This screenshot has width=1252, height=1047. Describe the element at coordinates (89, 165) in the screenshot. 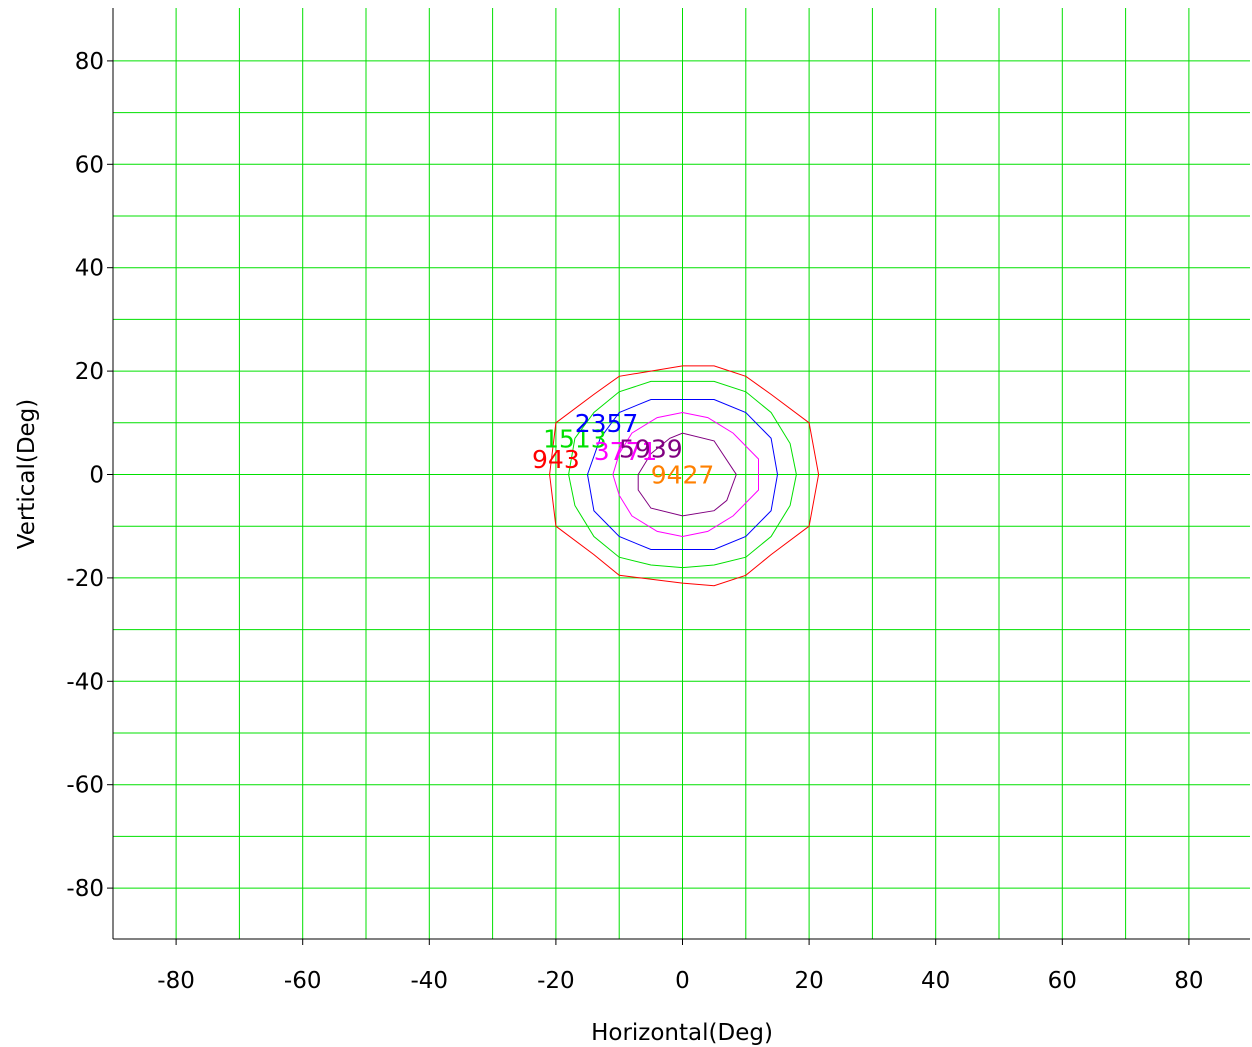

I see `y-tick-label: 60` at that location.